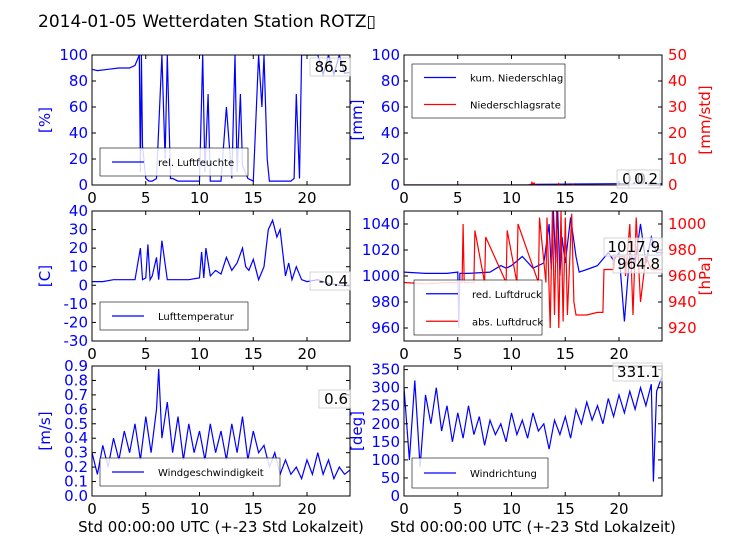  I want to click on value-label: 0.6, so click(336, 399).